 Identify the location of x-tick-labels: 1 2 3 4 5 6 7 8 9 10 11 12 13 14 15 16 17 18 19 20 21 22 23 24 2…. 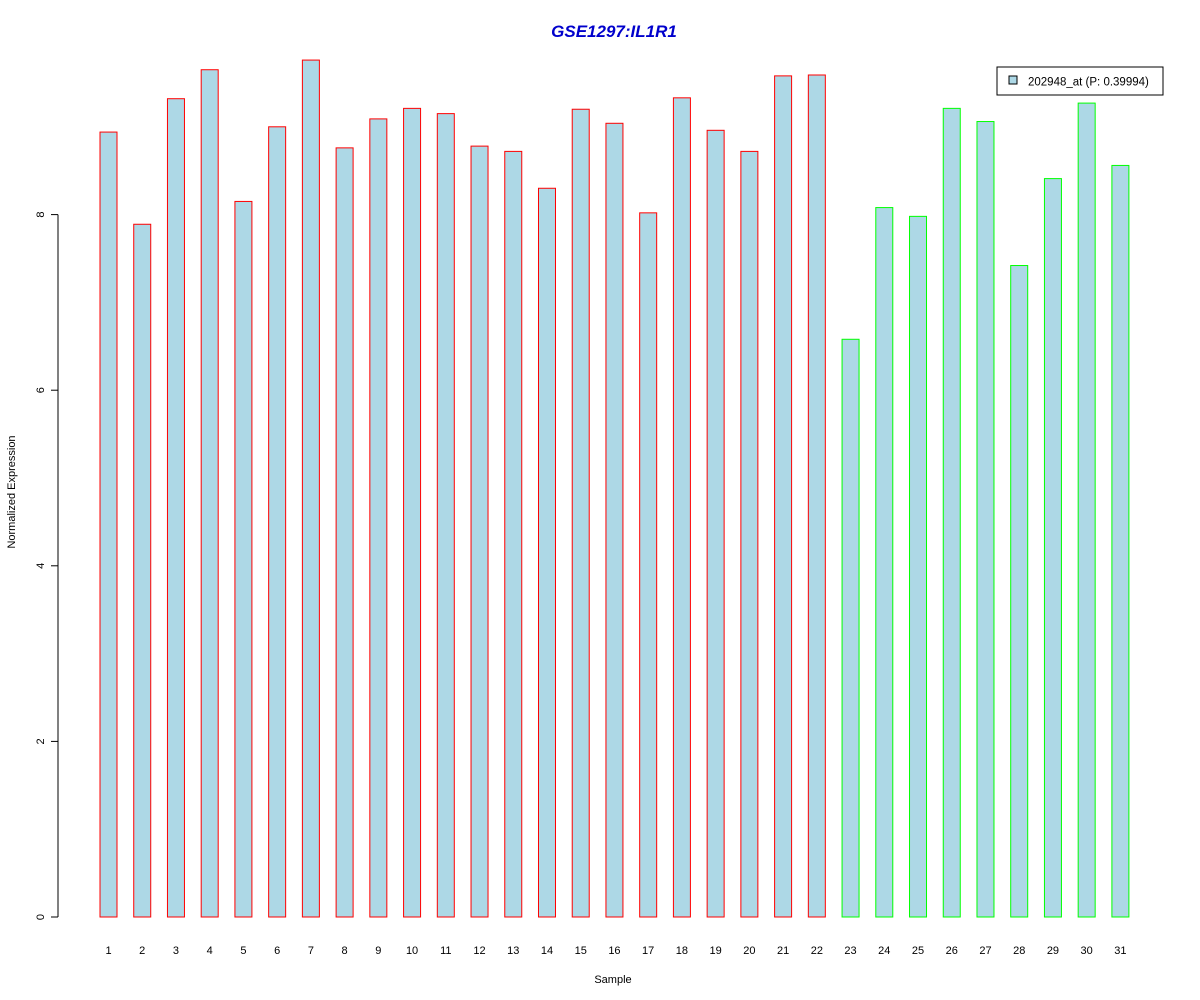
(615, 951).